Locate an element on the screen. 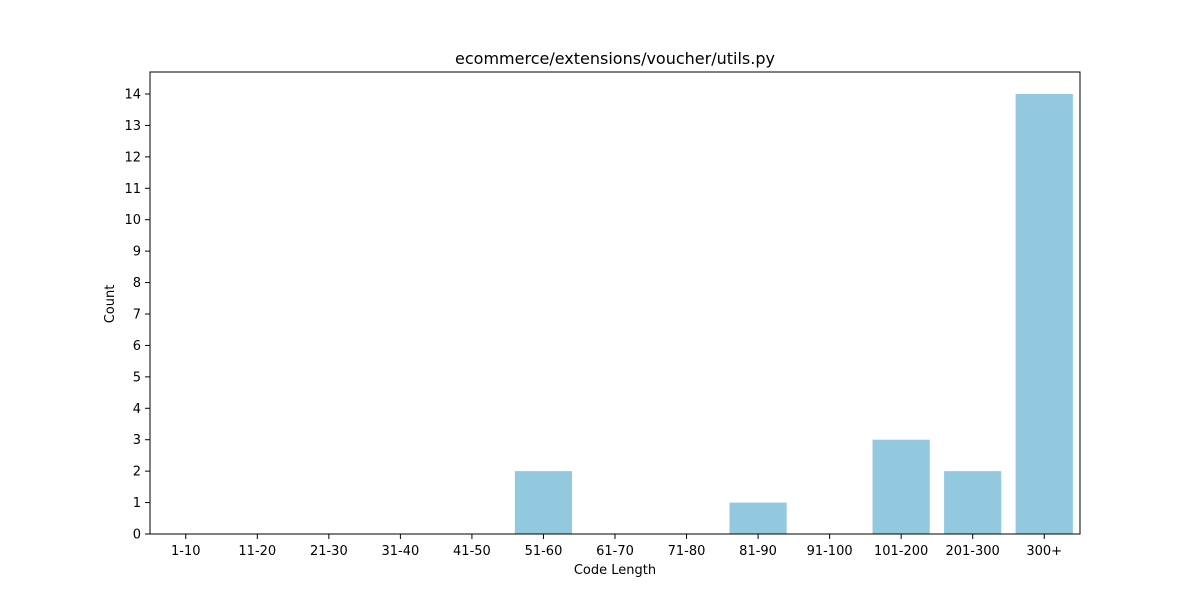 The image size is (1200, 600). x-tick-label: 31-40 is located at coordinates (400, 551).